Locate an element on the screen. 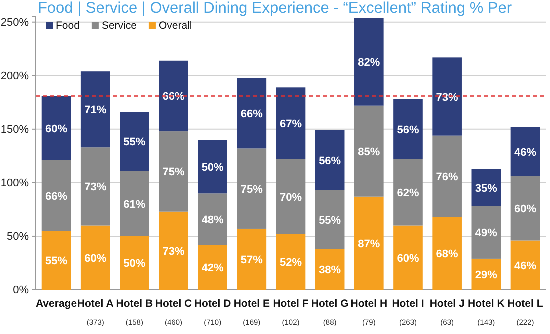 This screenshot has height=334, width=550. data-label: 62% is located at coordinates (408, 194).